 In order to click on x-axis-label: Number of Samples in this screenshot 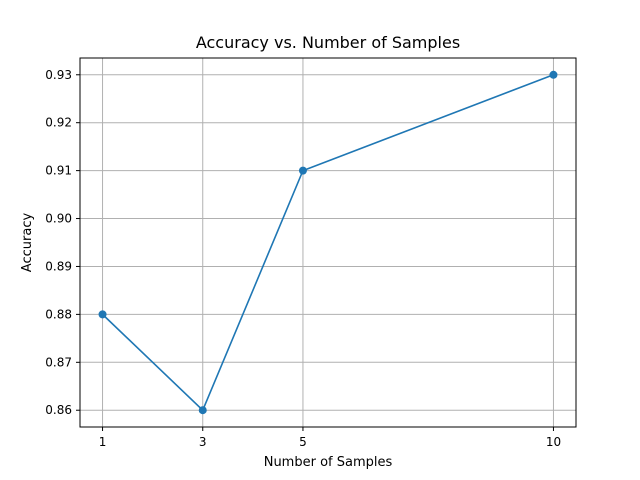, I will do `click(328, 462)`.